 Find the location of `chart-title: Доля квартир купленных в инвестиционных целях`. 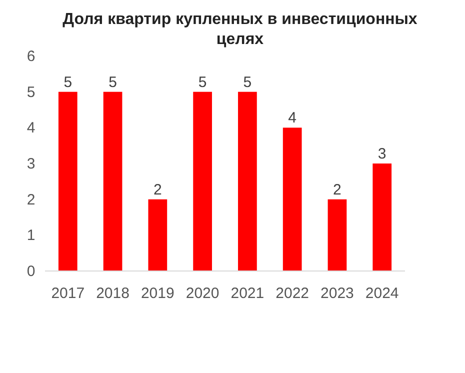

chart-title: Доля квартир купленных в инвестиционных целях is located at coordinates (240, 29).